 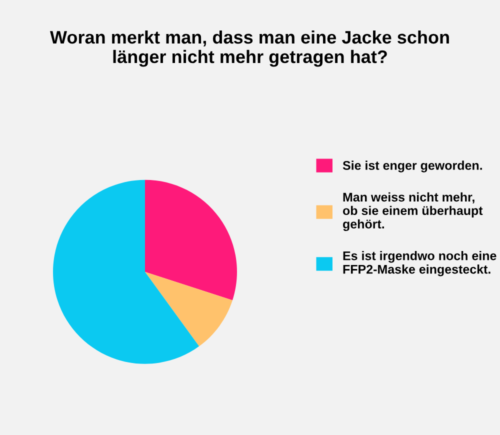 I want to click on legend-label: Sie ist enger geworden., so click(x=412, y=166).